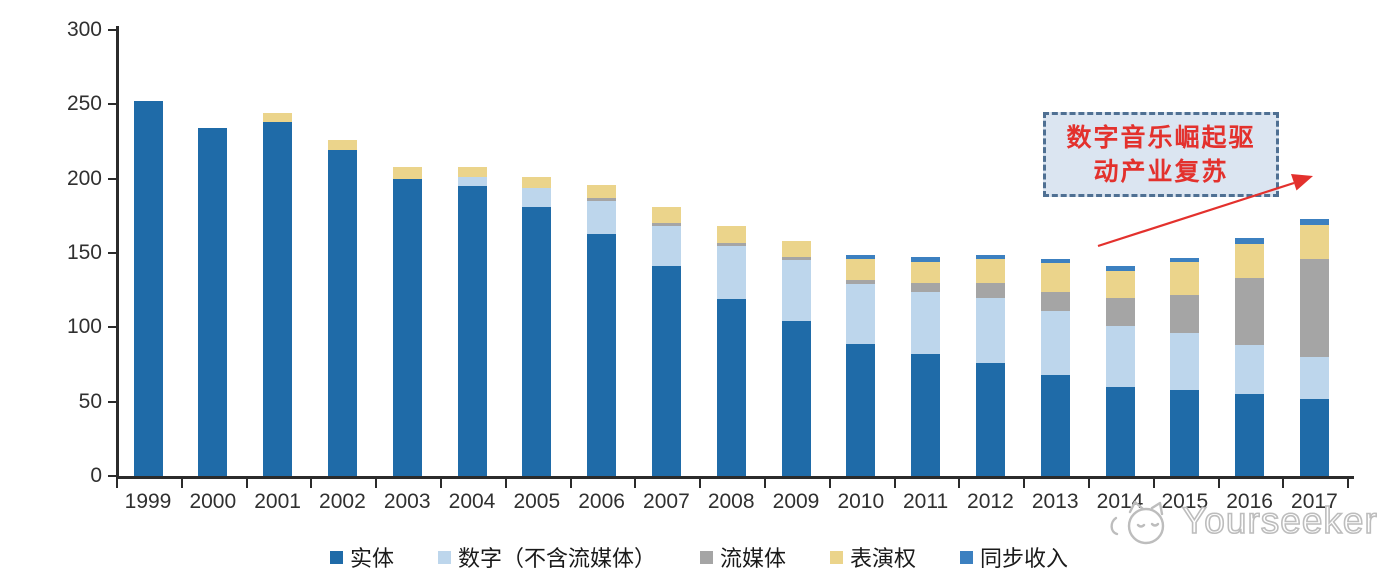  I want to click on bar-2017, so click(1314, 347).